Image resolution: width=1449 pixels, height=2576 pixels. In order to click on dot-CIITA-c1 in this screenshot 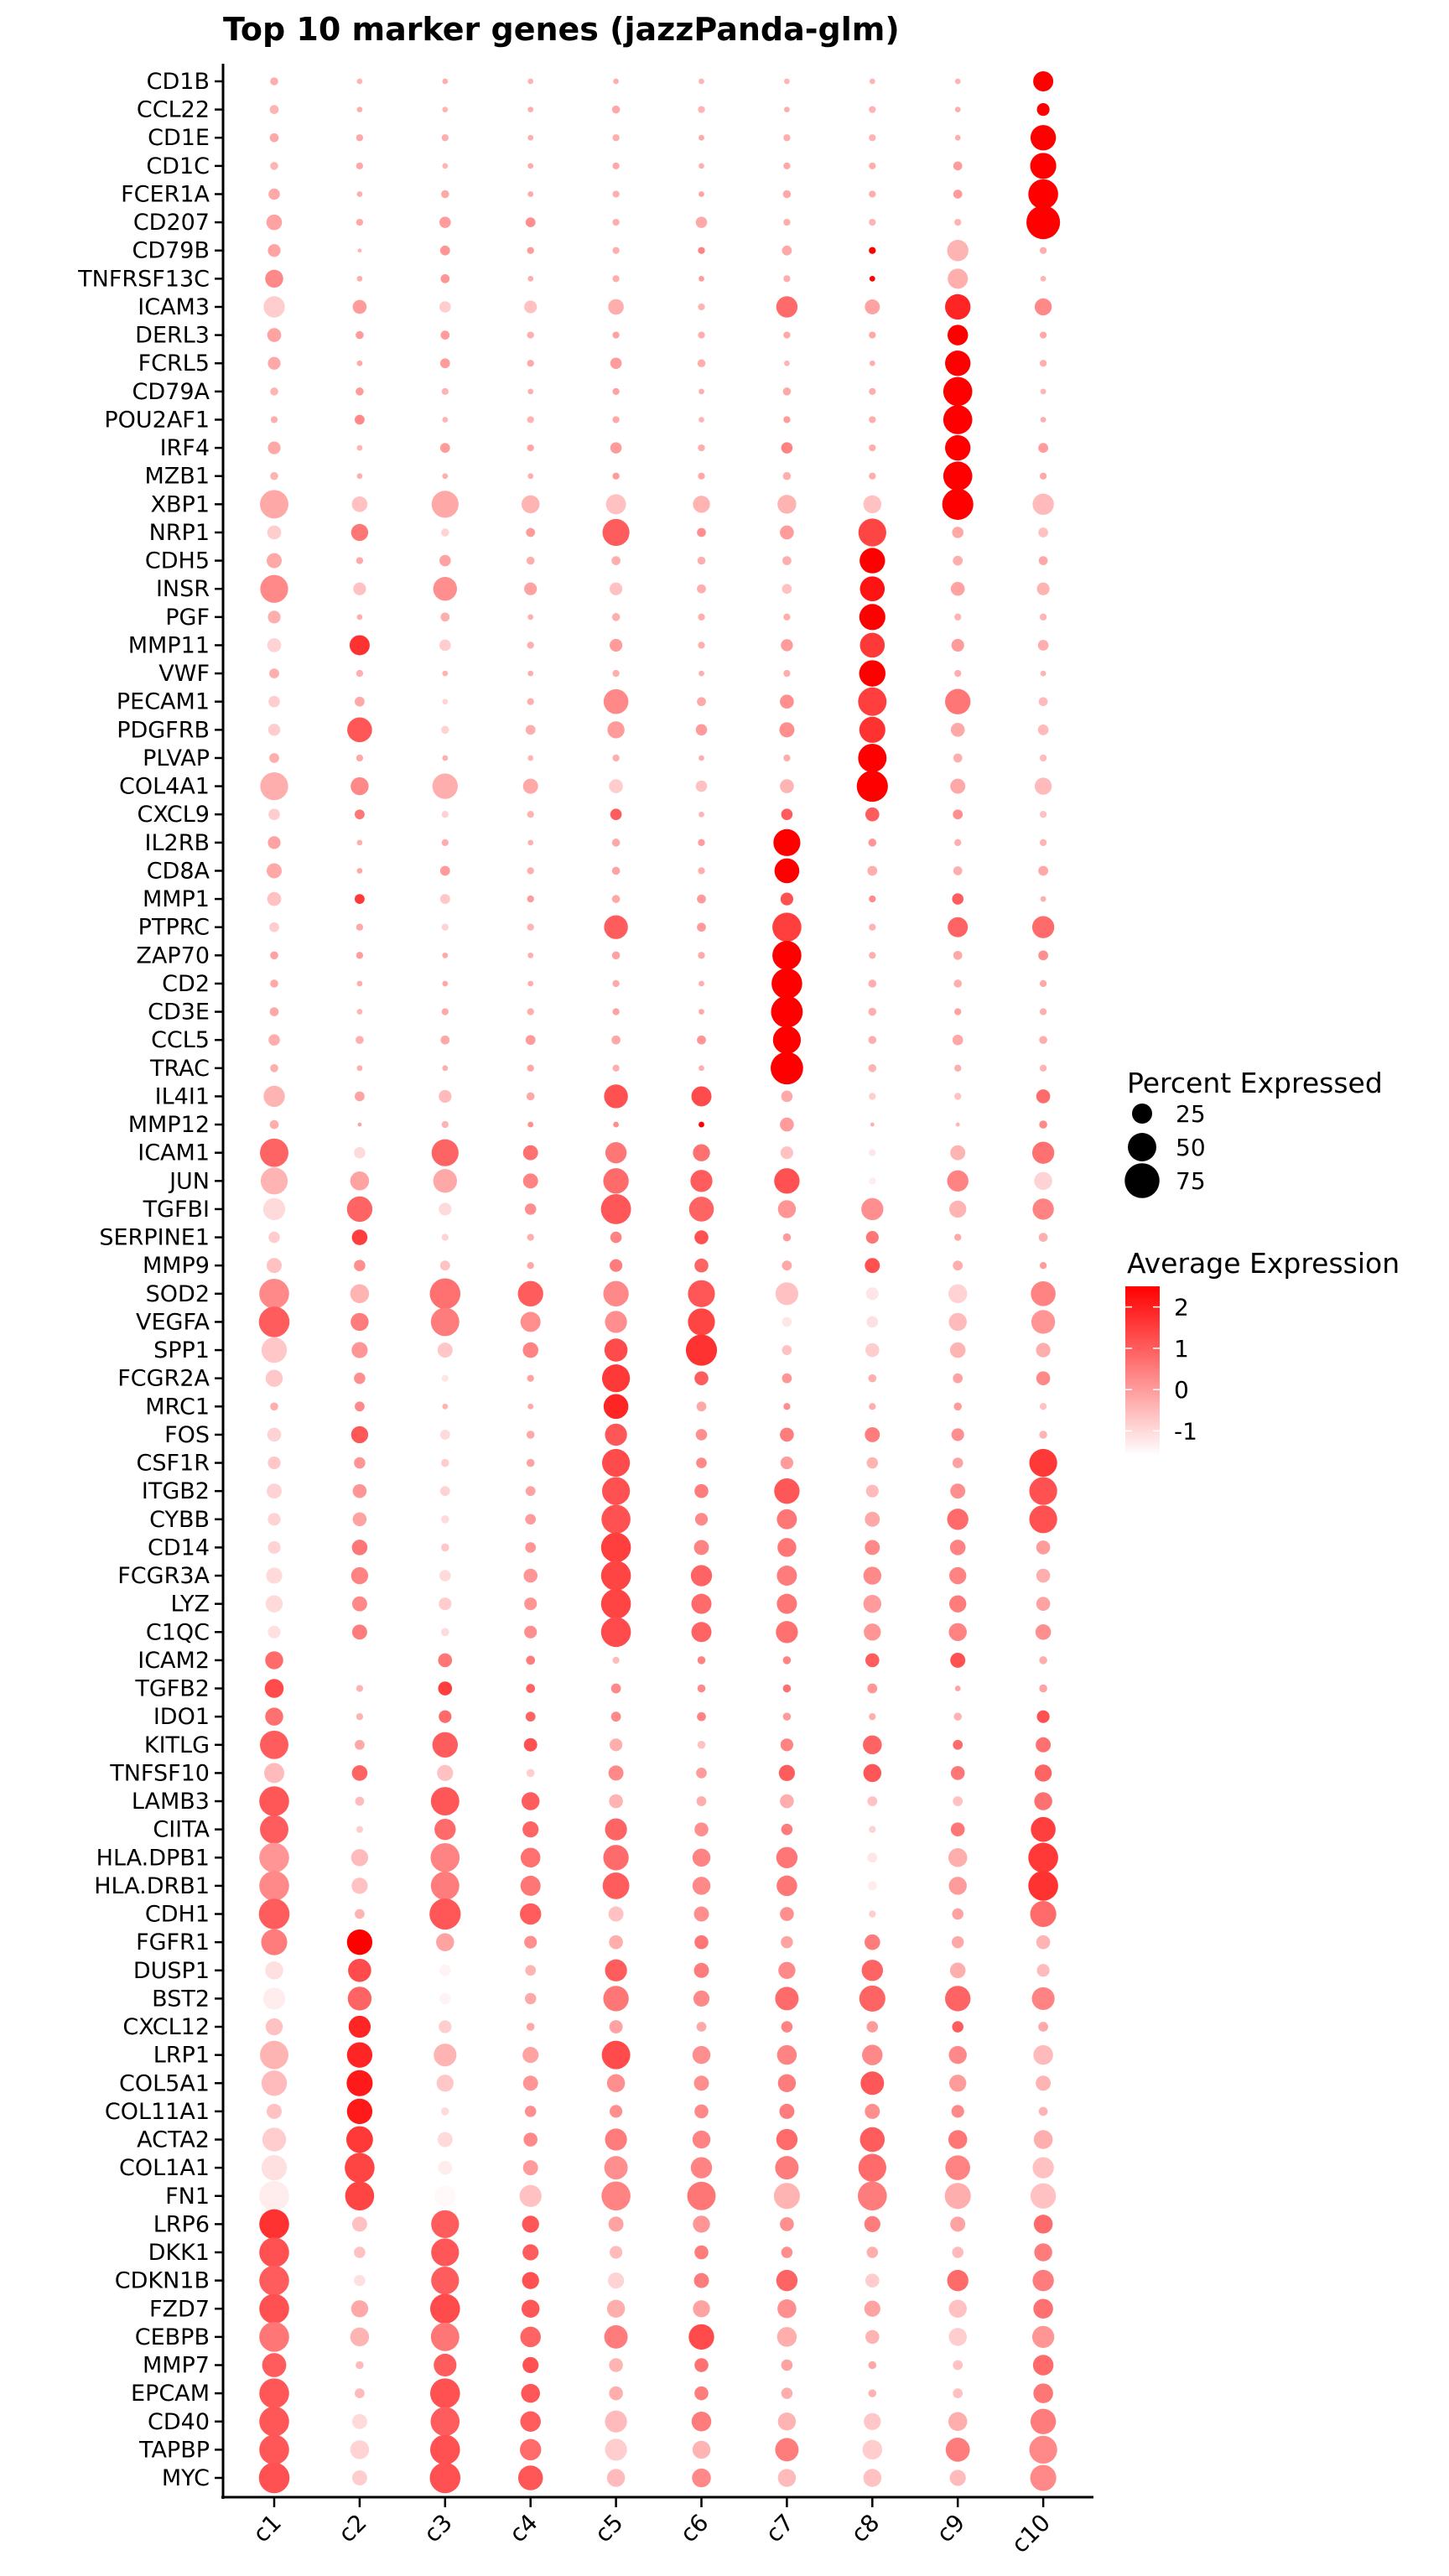, I will do `click(274, 1829)`.